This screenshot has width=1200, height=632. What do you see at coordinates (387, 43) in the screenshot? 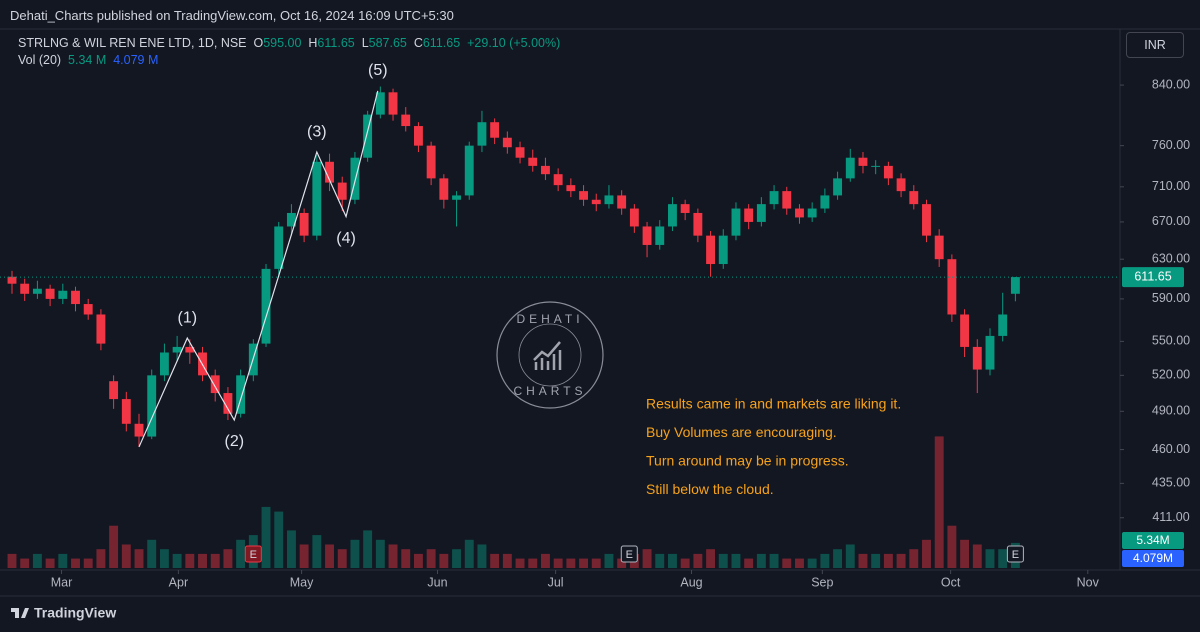
I see `l-value: 587.65` at bounding box center [387, 43].